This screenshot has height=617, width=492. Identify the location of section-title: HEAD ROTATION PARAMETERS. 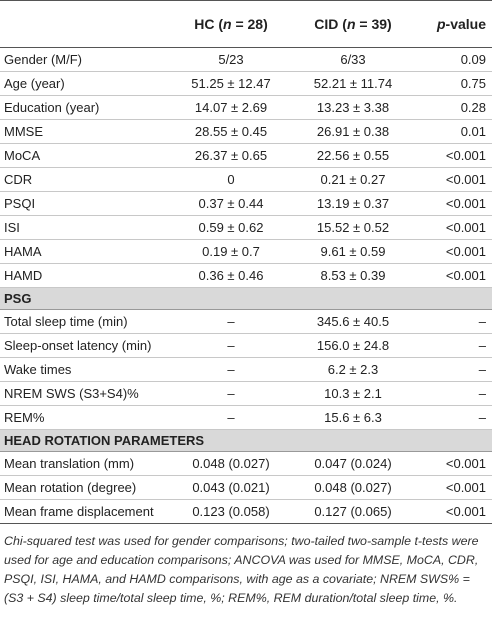
(246, 440).